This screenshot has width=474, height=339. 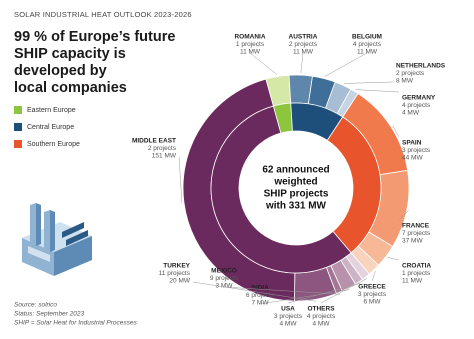 I want to click on segment-projects: 11 projects, so click(x=175, y=273).